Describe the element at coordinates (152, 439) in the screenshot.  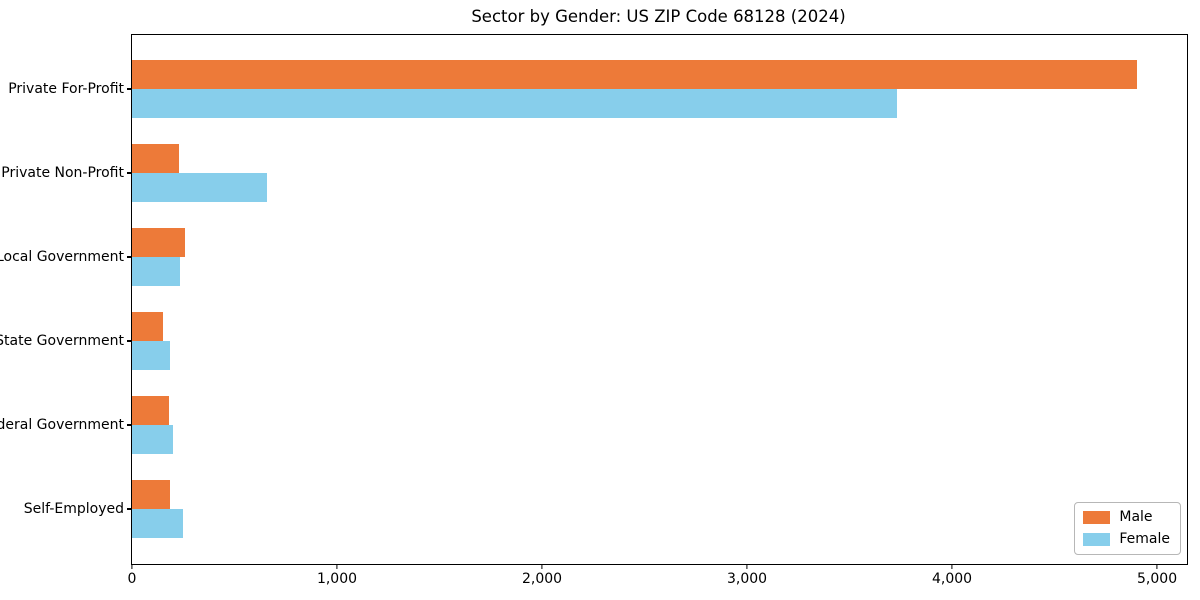
I see `bar-female-federal-government` at that location.